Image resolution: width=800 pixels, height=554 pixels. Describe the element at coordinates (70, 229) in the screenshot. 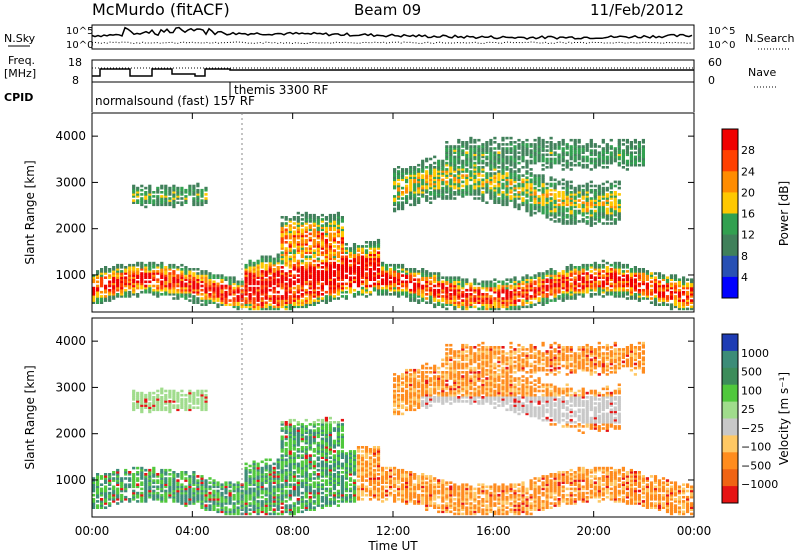

I see `y-tick-label: 2000` at that location.